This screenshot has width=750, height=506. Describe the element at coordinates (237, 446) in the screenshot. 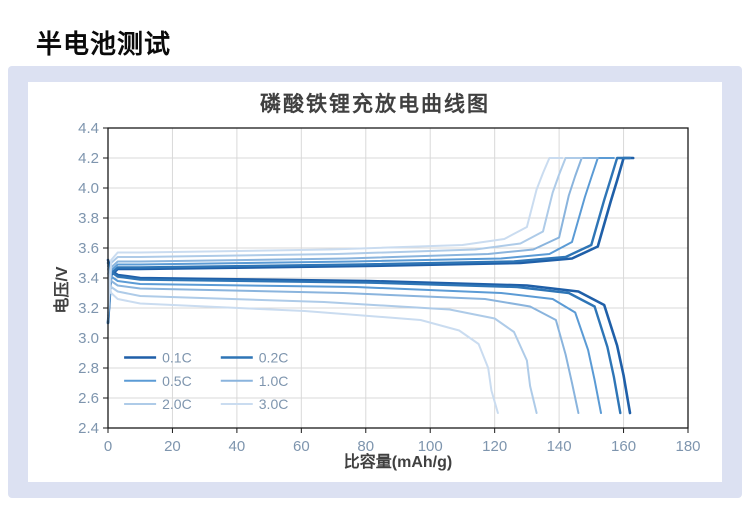

I see `x-tick-label: 40` at that location.